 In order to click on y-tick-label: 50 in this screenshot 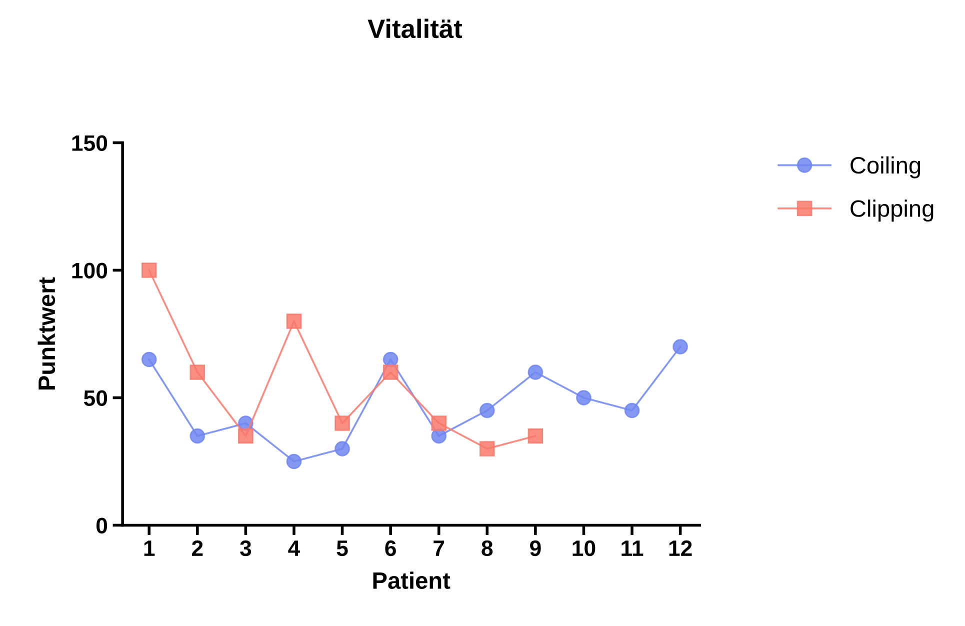, I will do `click(96, 398)`.